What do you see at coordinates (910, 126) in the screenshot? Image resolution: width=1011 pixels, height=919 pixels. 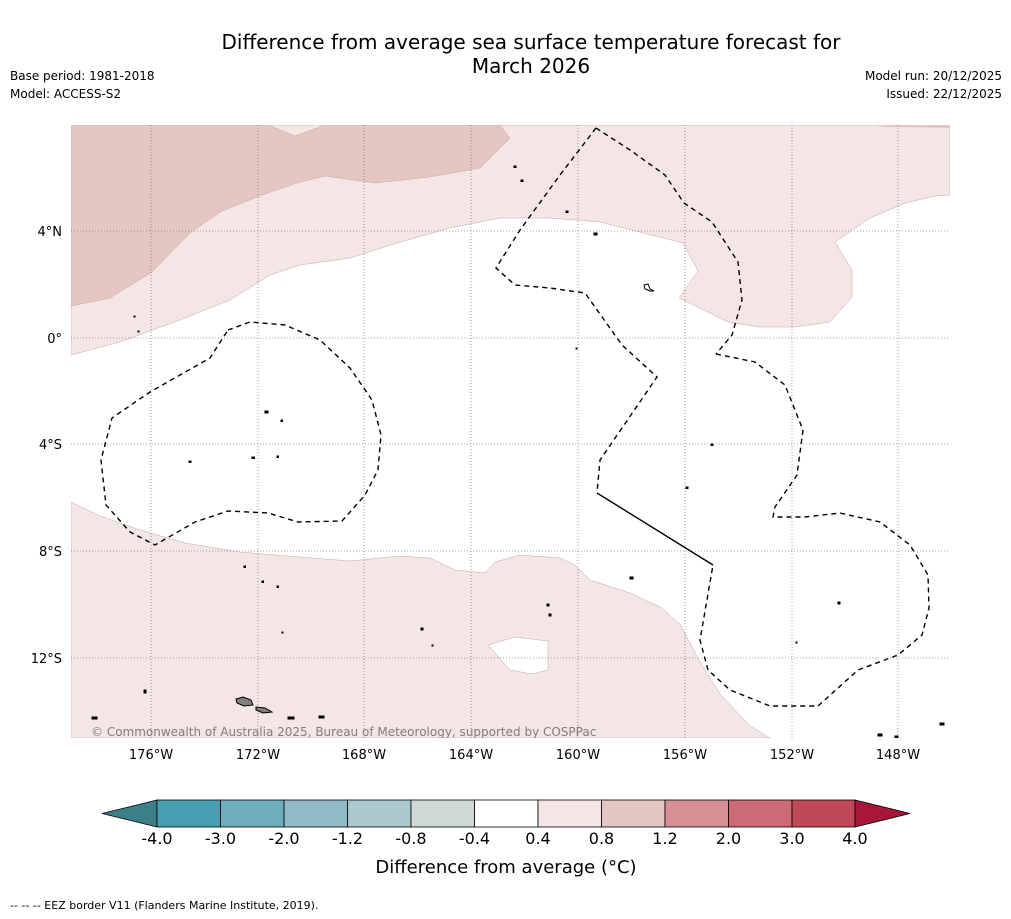 I see `anomaly-patch-northeast` at bounding box center [910, 126].